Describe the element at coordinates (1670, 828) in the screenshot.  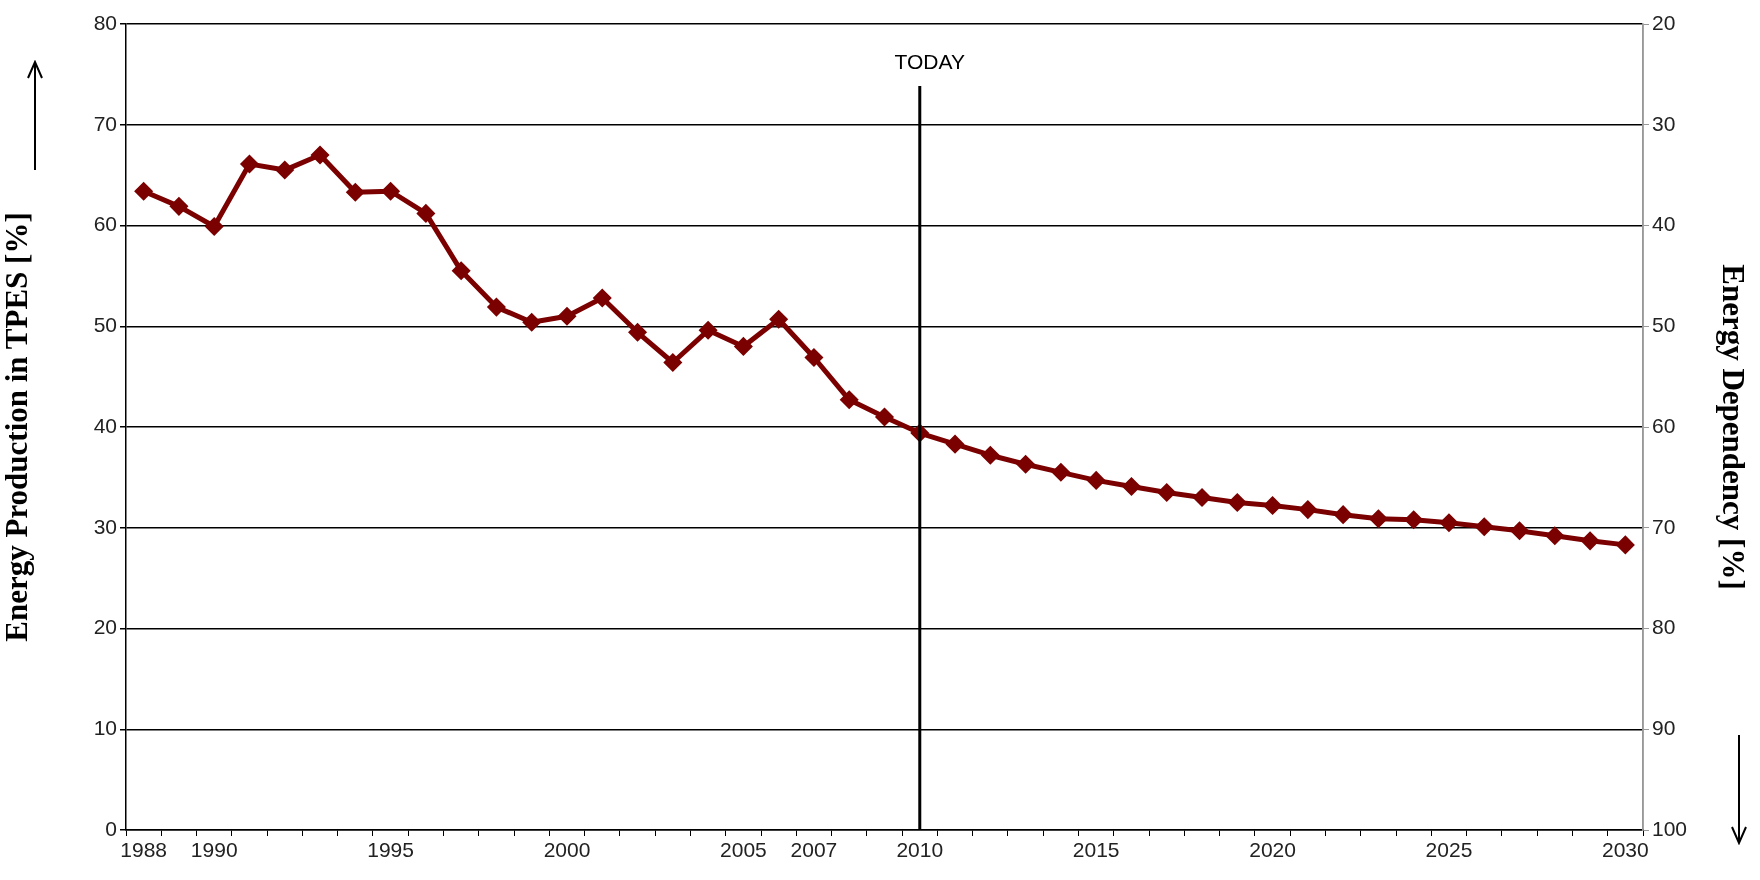
I see `y2-tick-label: 100` at that location.